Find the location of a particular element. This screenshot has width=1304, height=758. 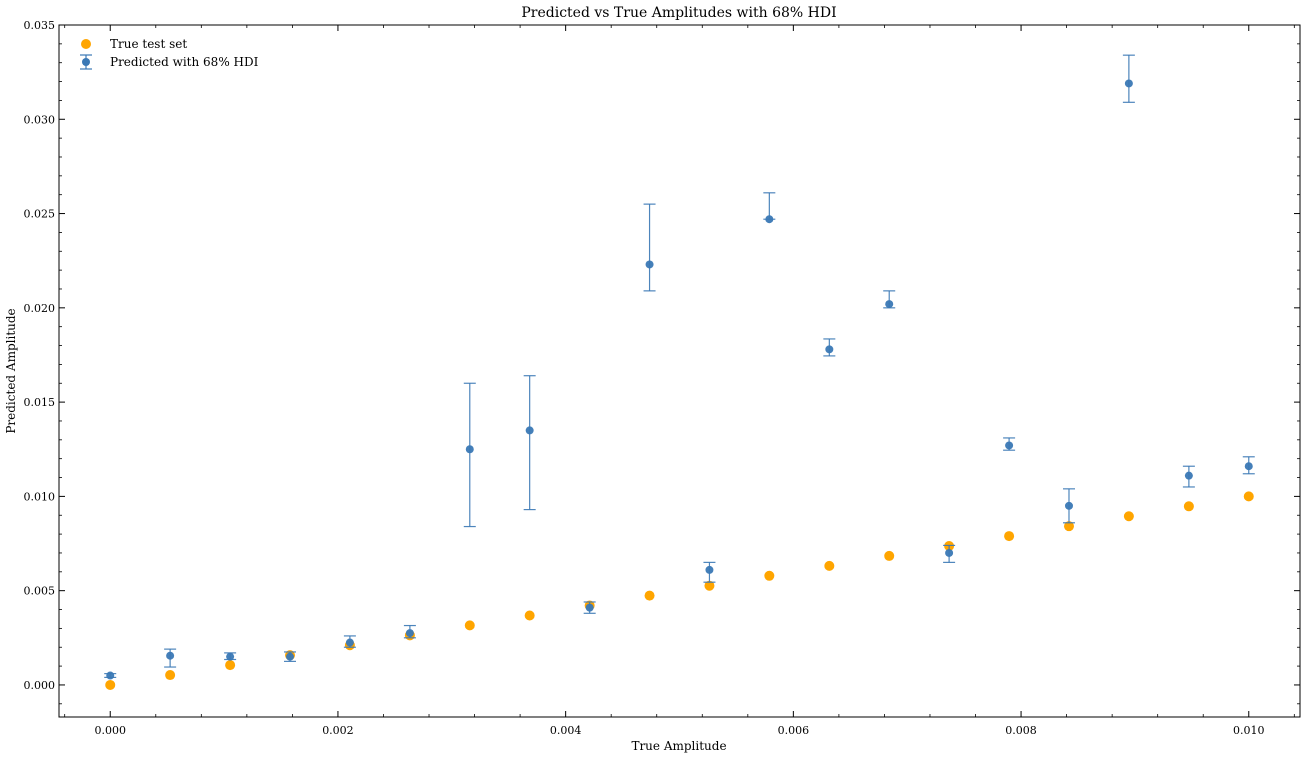

x-axis-label: True Amplitude is located at coordinates (678, 746).